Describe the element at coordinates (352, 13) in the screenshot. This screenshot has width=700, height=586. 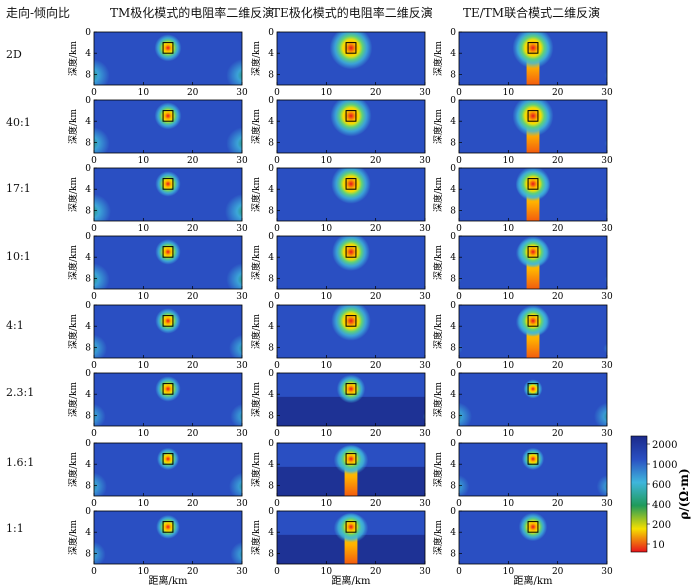
I see `column-header-te: TE极化模式的电阻率二维反演` at that location.